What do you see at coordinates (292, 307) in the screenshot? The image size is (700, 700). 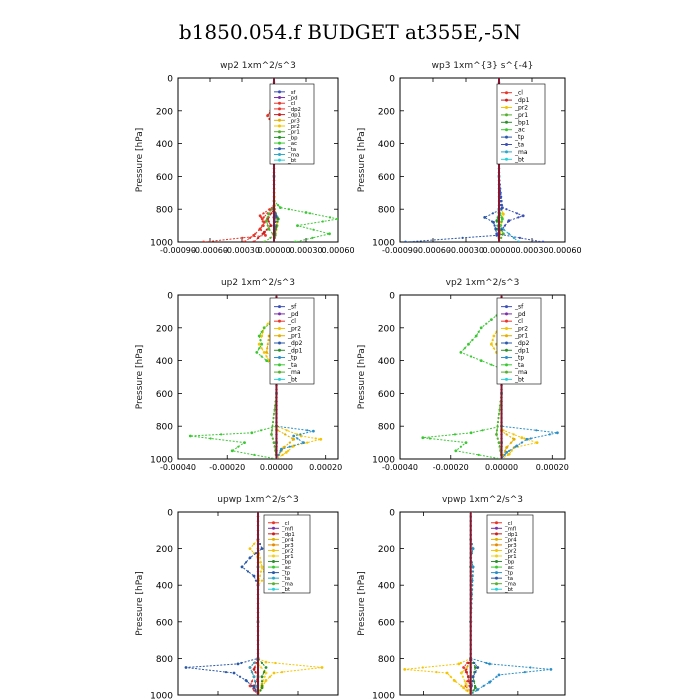 I see `legend-label: _sf` at bounding box center [292, 307].